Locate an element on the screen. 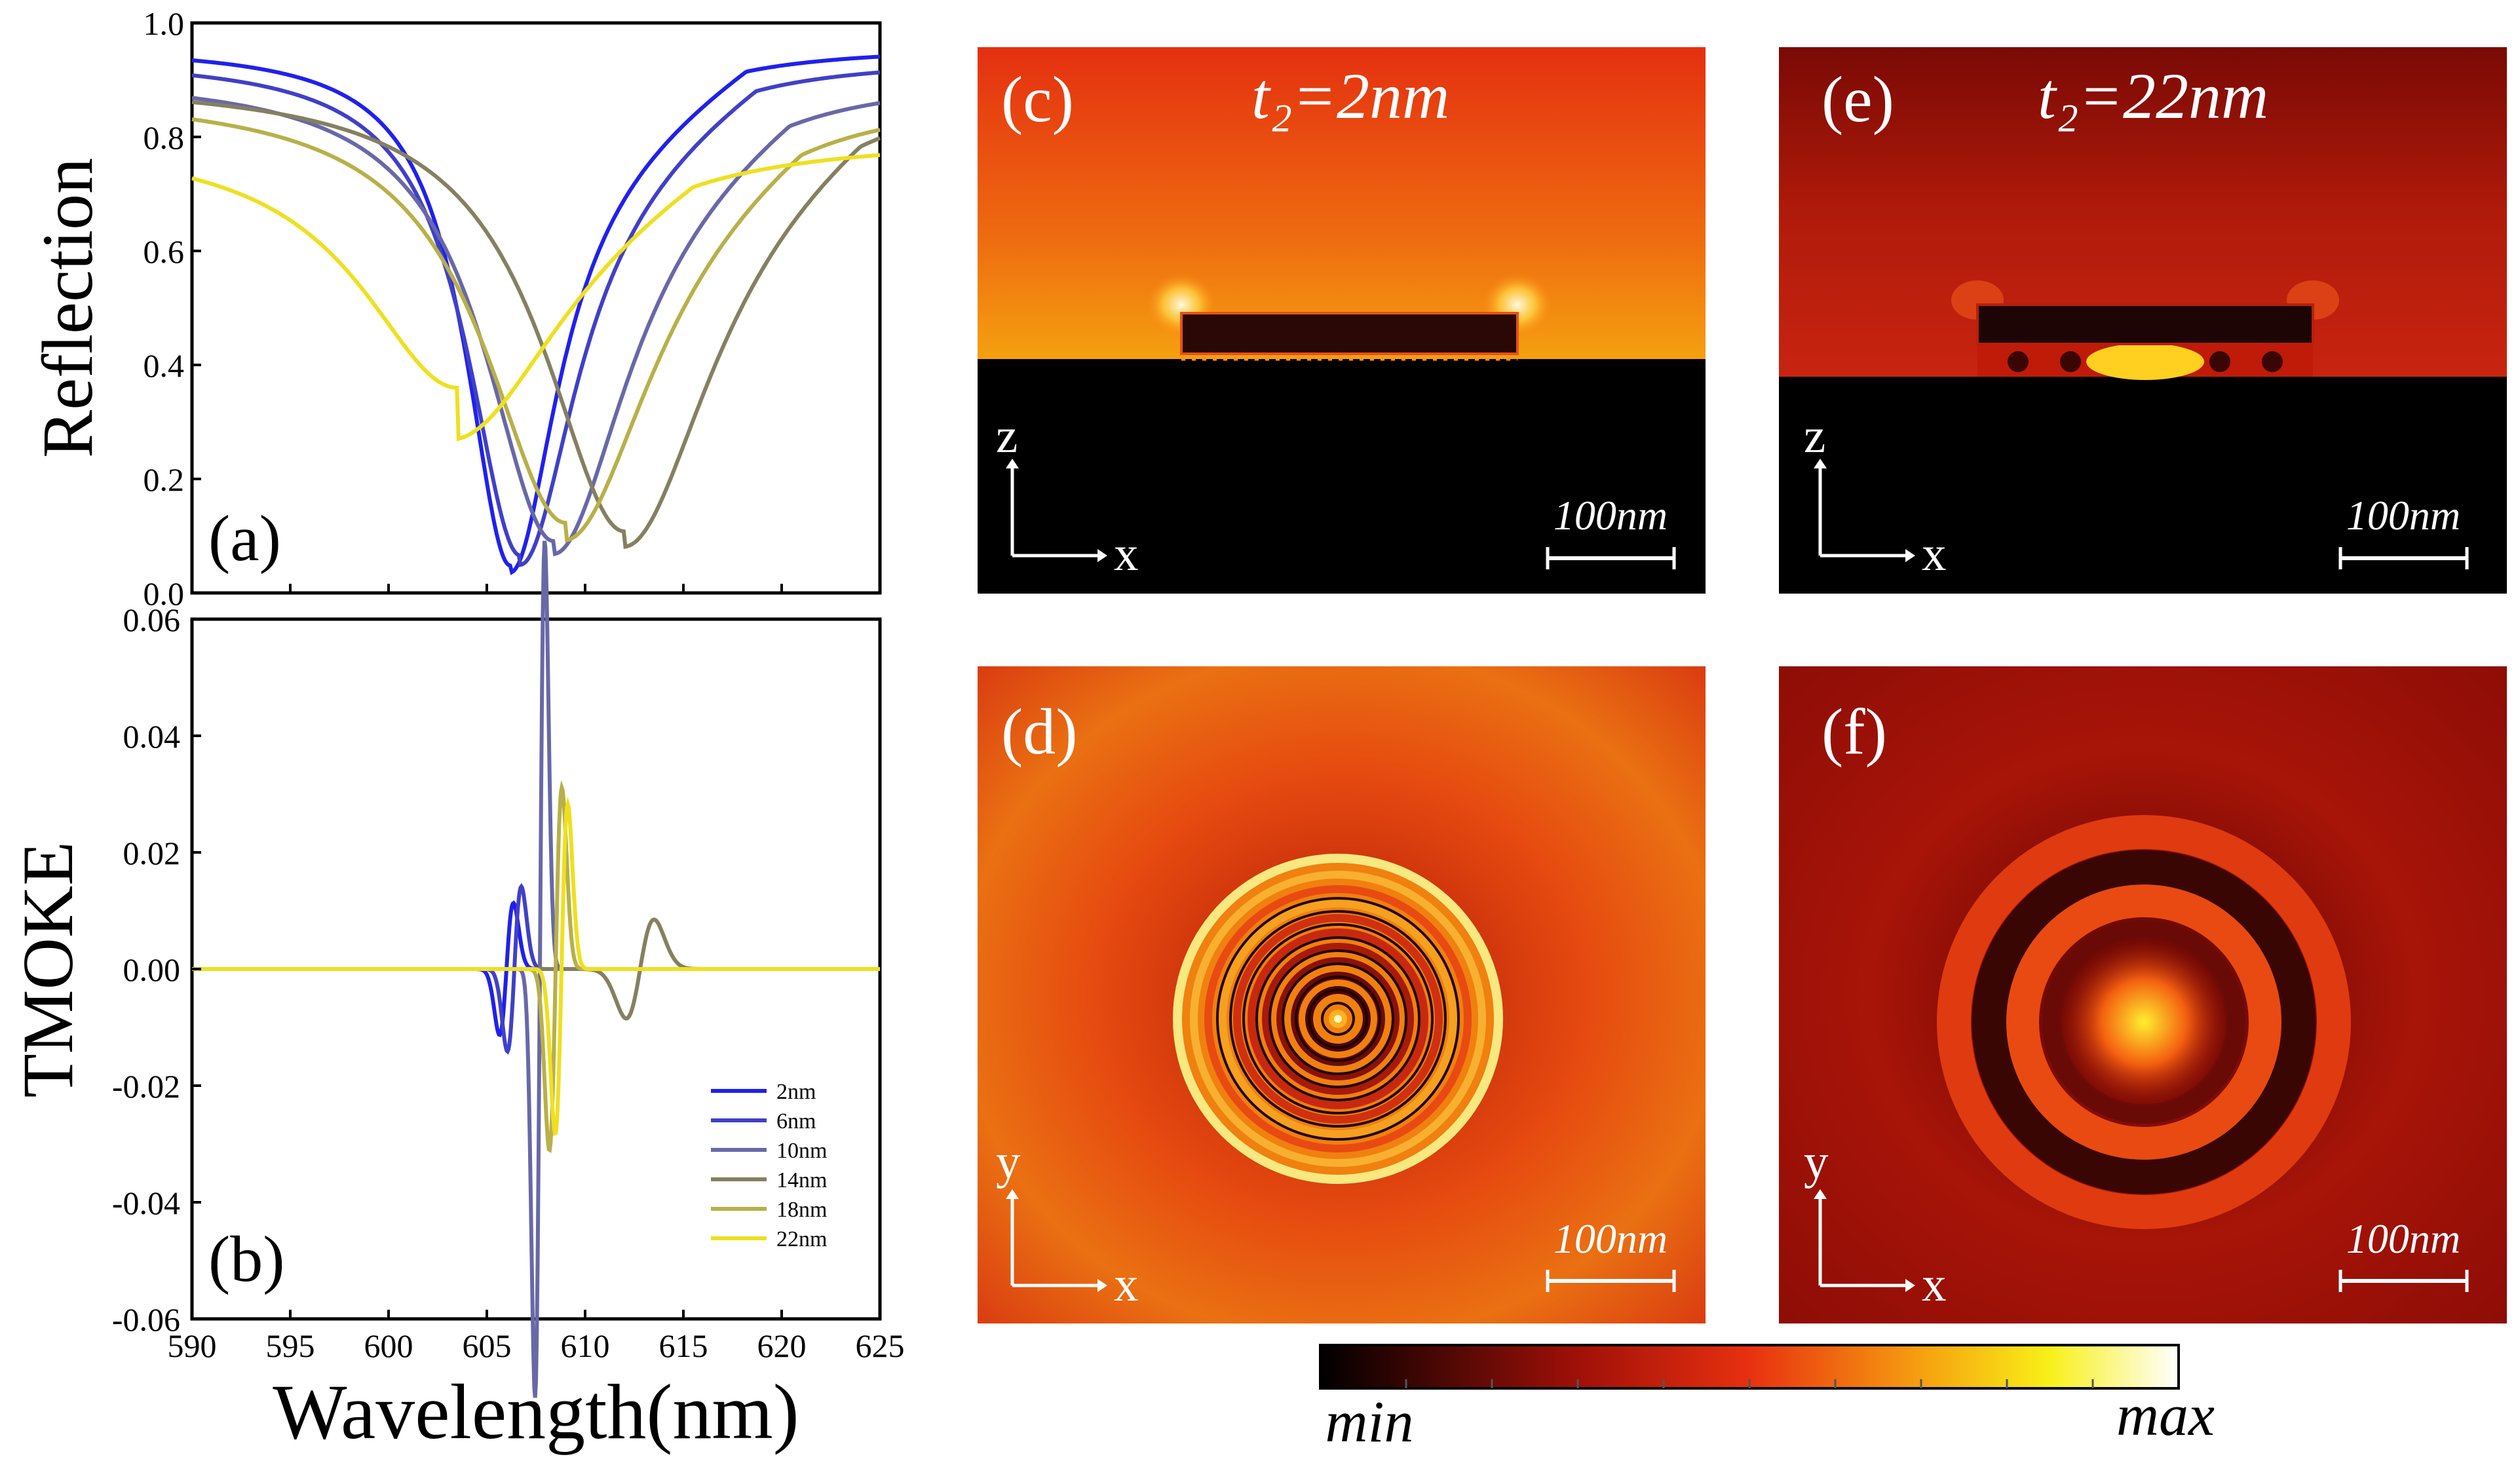  field-f-dark-ring is located at coordinates (2144, 1022).